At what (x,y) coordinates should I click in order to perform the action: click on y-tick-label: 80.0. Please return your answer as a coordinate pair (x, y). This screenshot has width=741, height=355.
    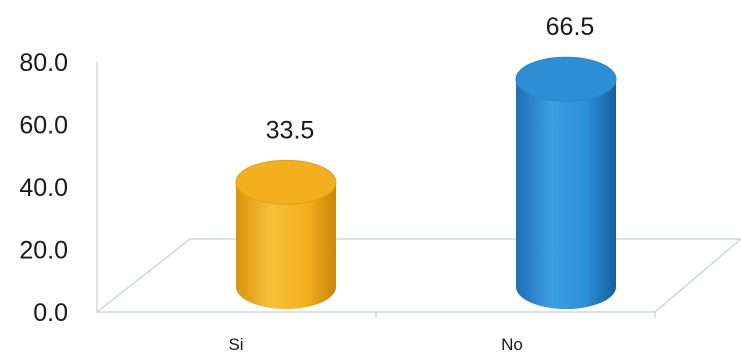
    Looking at the image, I should click on (43, 63).